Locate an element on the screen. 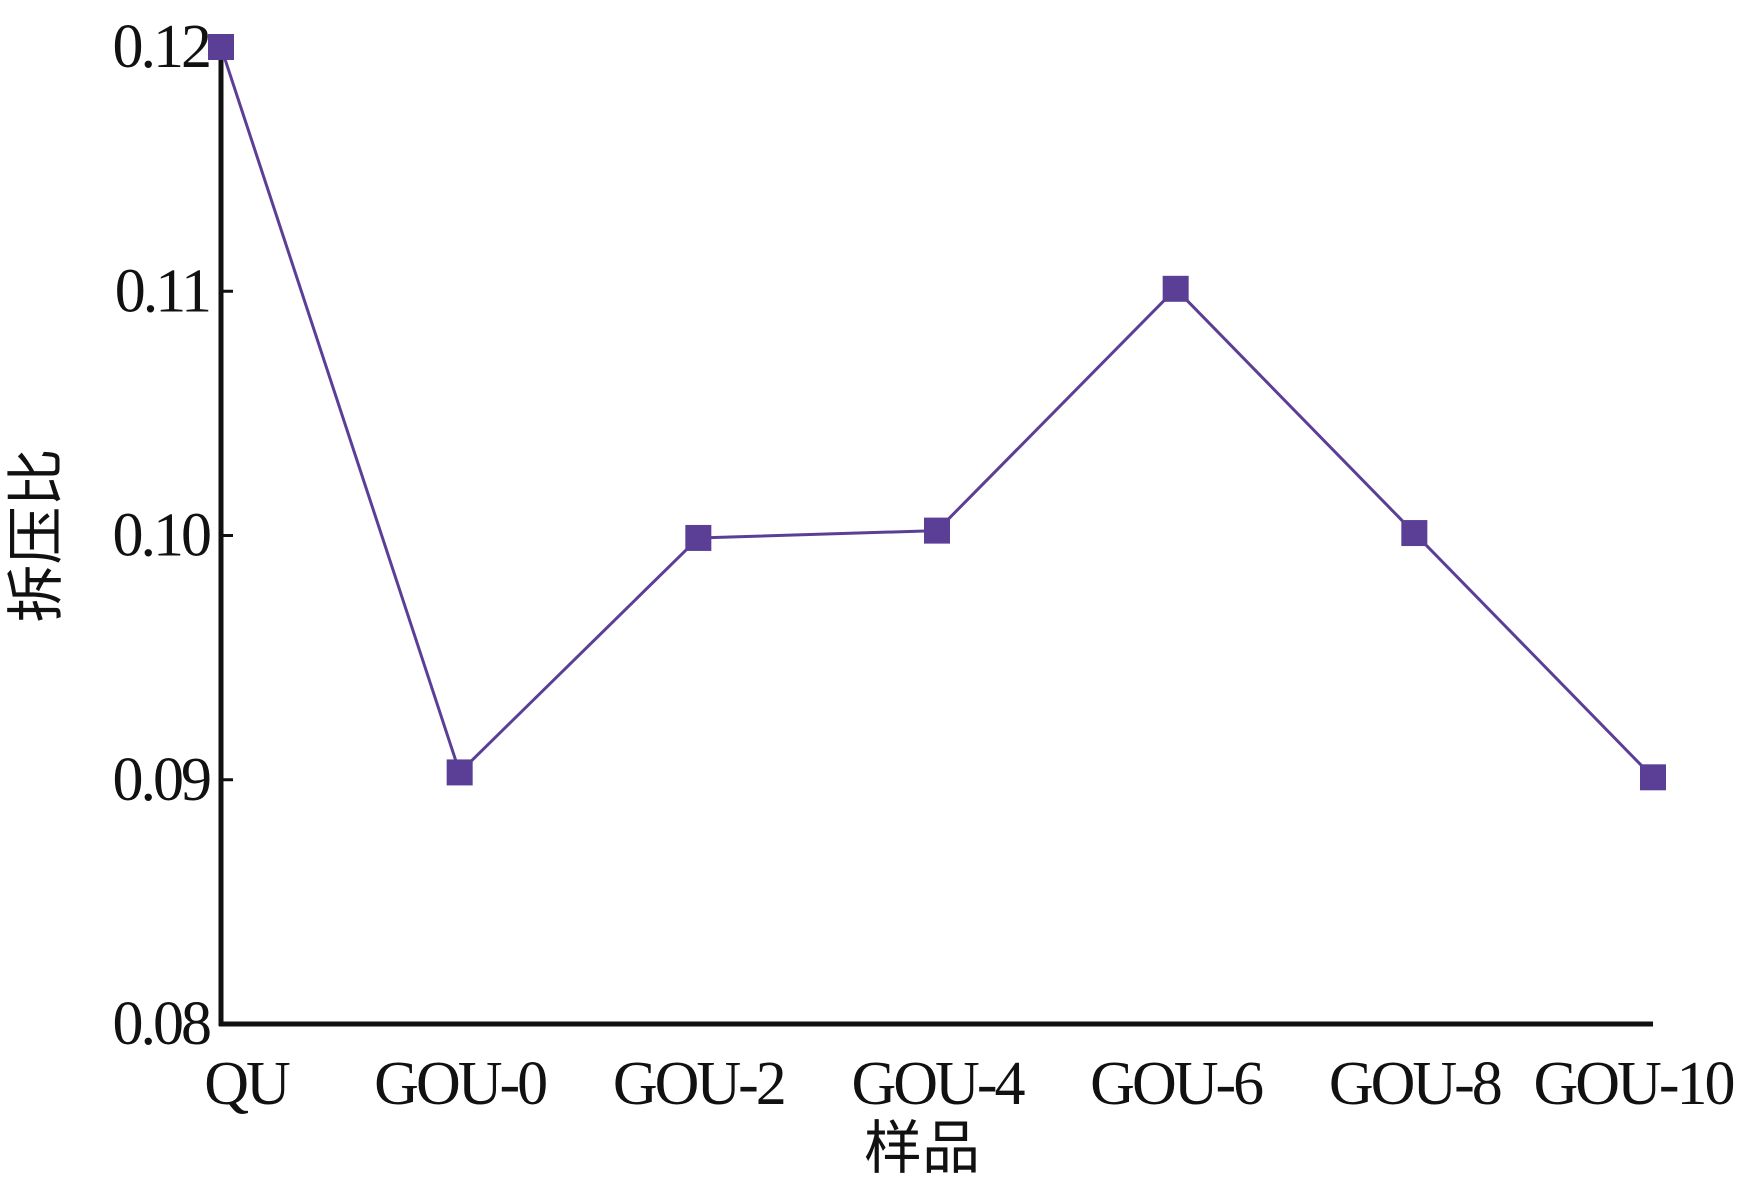 The image size is (1748, 1181). y-tick-label: 0.11 is located at coordinates (162, 291).